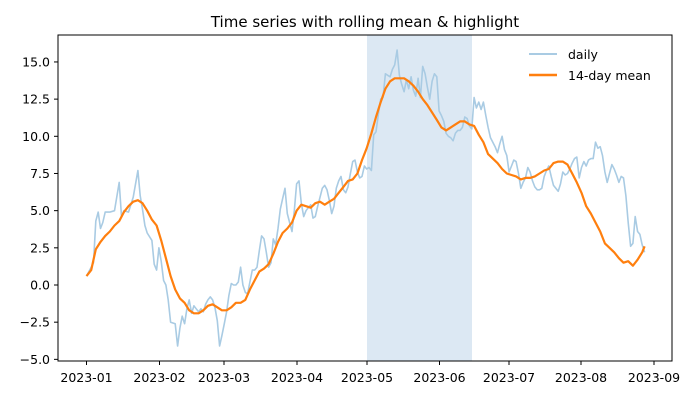 The width and height of the screenshot is (700, 400). What do you see at coordinates (367, 377) in the screenshot?
I see `x-tick-label: 2023-05` at bounding box center [367, 377].